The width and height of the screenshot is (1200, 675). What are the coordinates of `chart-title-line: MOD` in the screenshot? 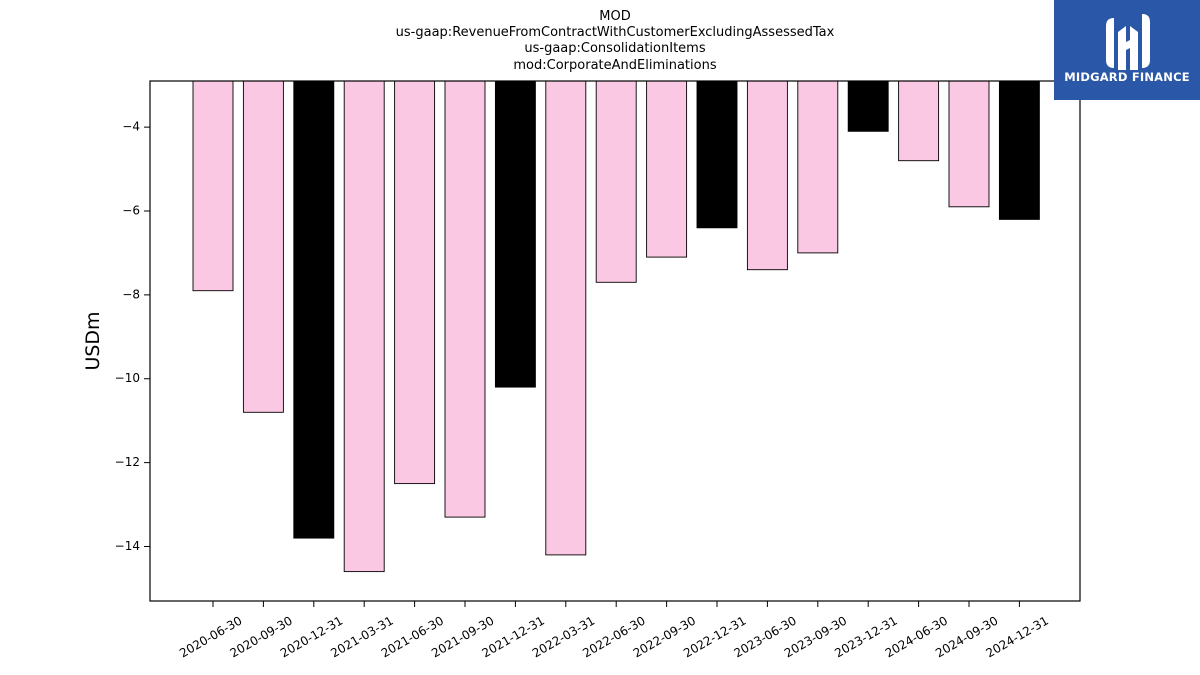 It's located at (614, 16).